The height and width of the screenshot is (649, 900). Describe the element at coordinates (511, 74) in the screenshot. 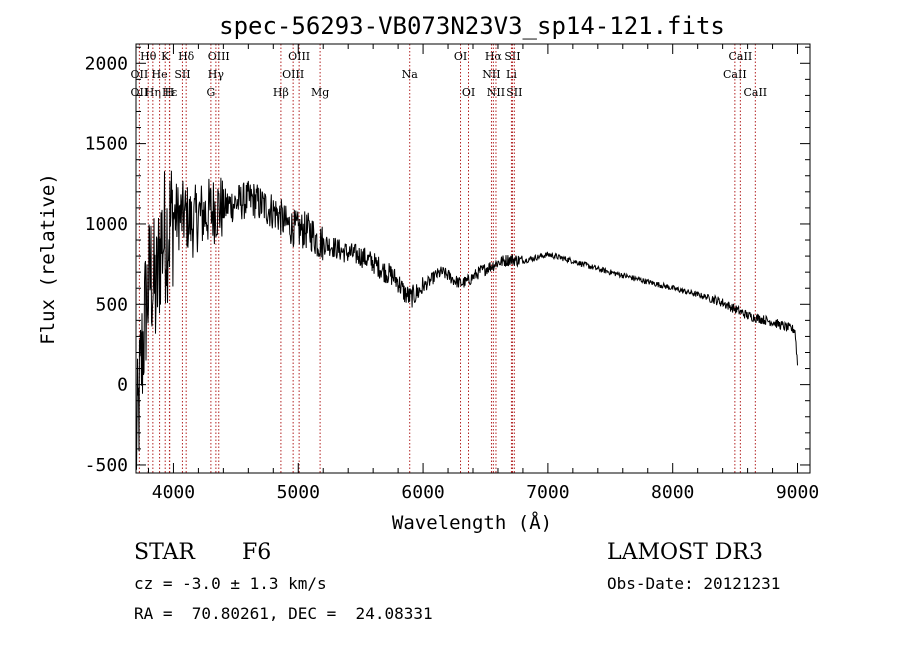

I see `line-label-23: Li` at that location.